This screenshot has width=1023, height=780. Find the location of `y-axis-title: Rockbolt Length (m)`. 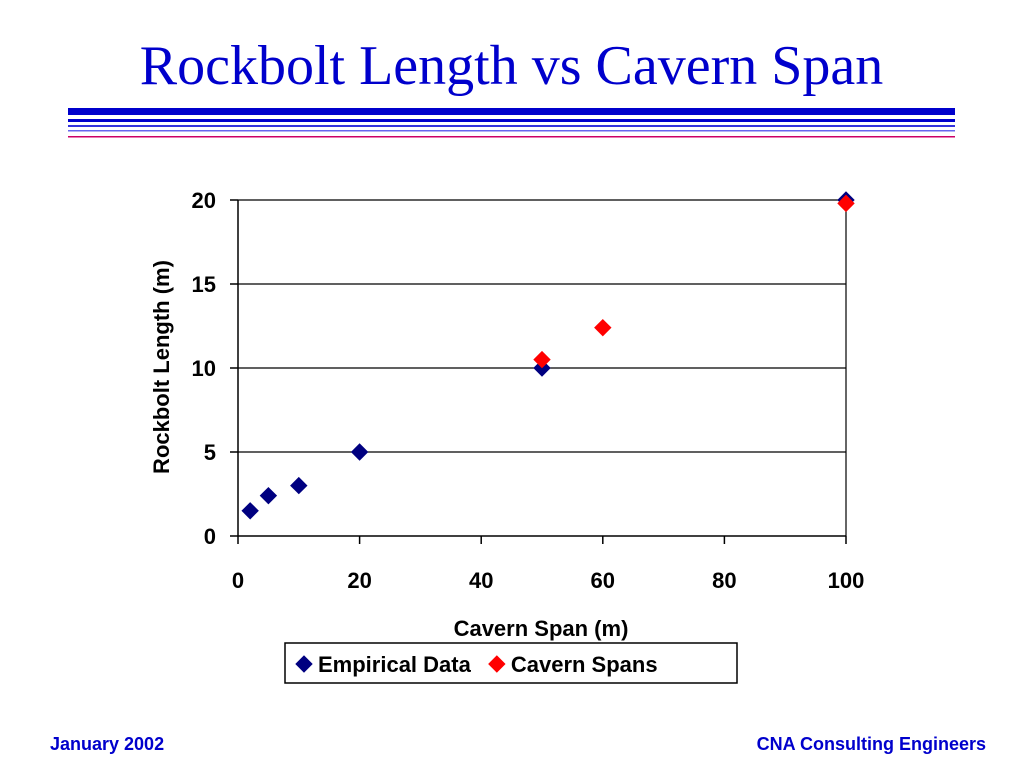

y-axis-title: Rockbolt Length (m) is located at coordinates (161, 367).